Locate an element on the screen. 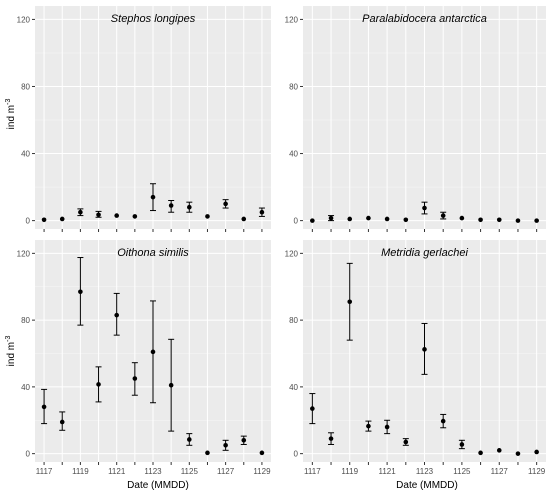 The width and height of the screenshot is (550, 492). y-axis-label-top: ind m-3 is located at coordinates (11, 114).